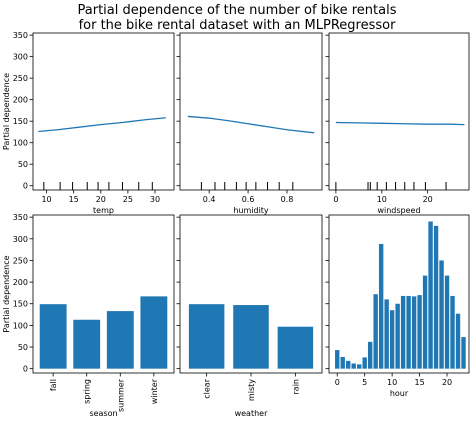  What do you see at coordinates (154, 391) in the screenshot?
I see `x-tick-label-winter: winter` at bounding box center [154, 391].